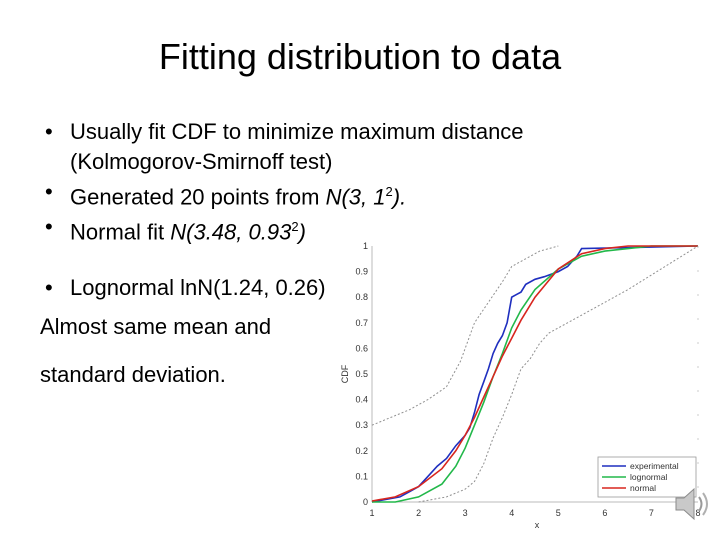  Describe the element at coordinates (361, 323) in the screenshot. I see `y-tick-label: 0.7` at that location.